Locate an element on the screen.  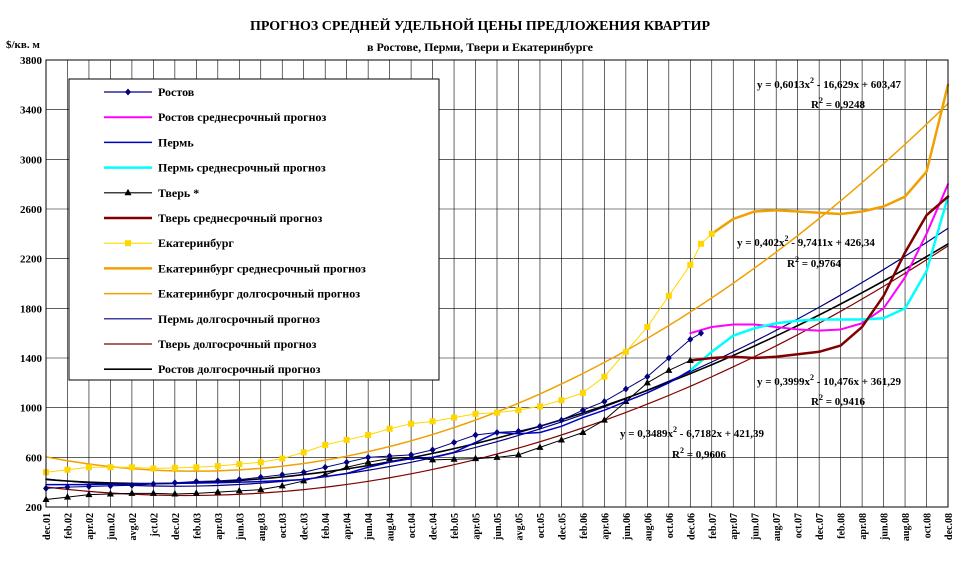
x-tick-label: feb.02 is located at coordinates (68, 526).